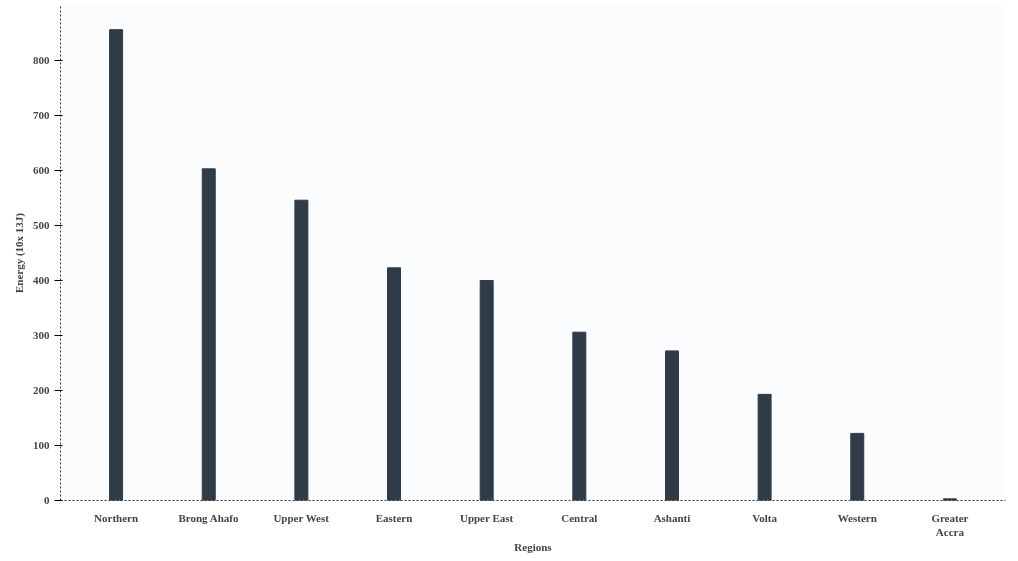  What do you see at coordinates (486, 517) in the screenshot?
I see `x-tick-label: Upper East` at bounding box center [486, 517].